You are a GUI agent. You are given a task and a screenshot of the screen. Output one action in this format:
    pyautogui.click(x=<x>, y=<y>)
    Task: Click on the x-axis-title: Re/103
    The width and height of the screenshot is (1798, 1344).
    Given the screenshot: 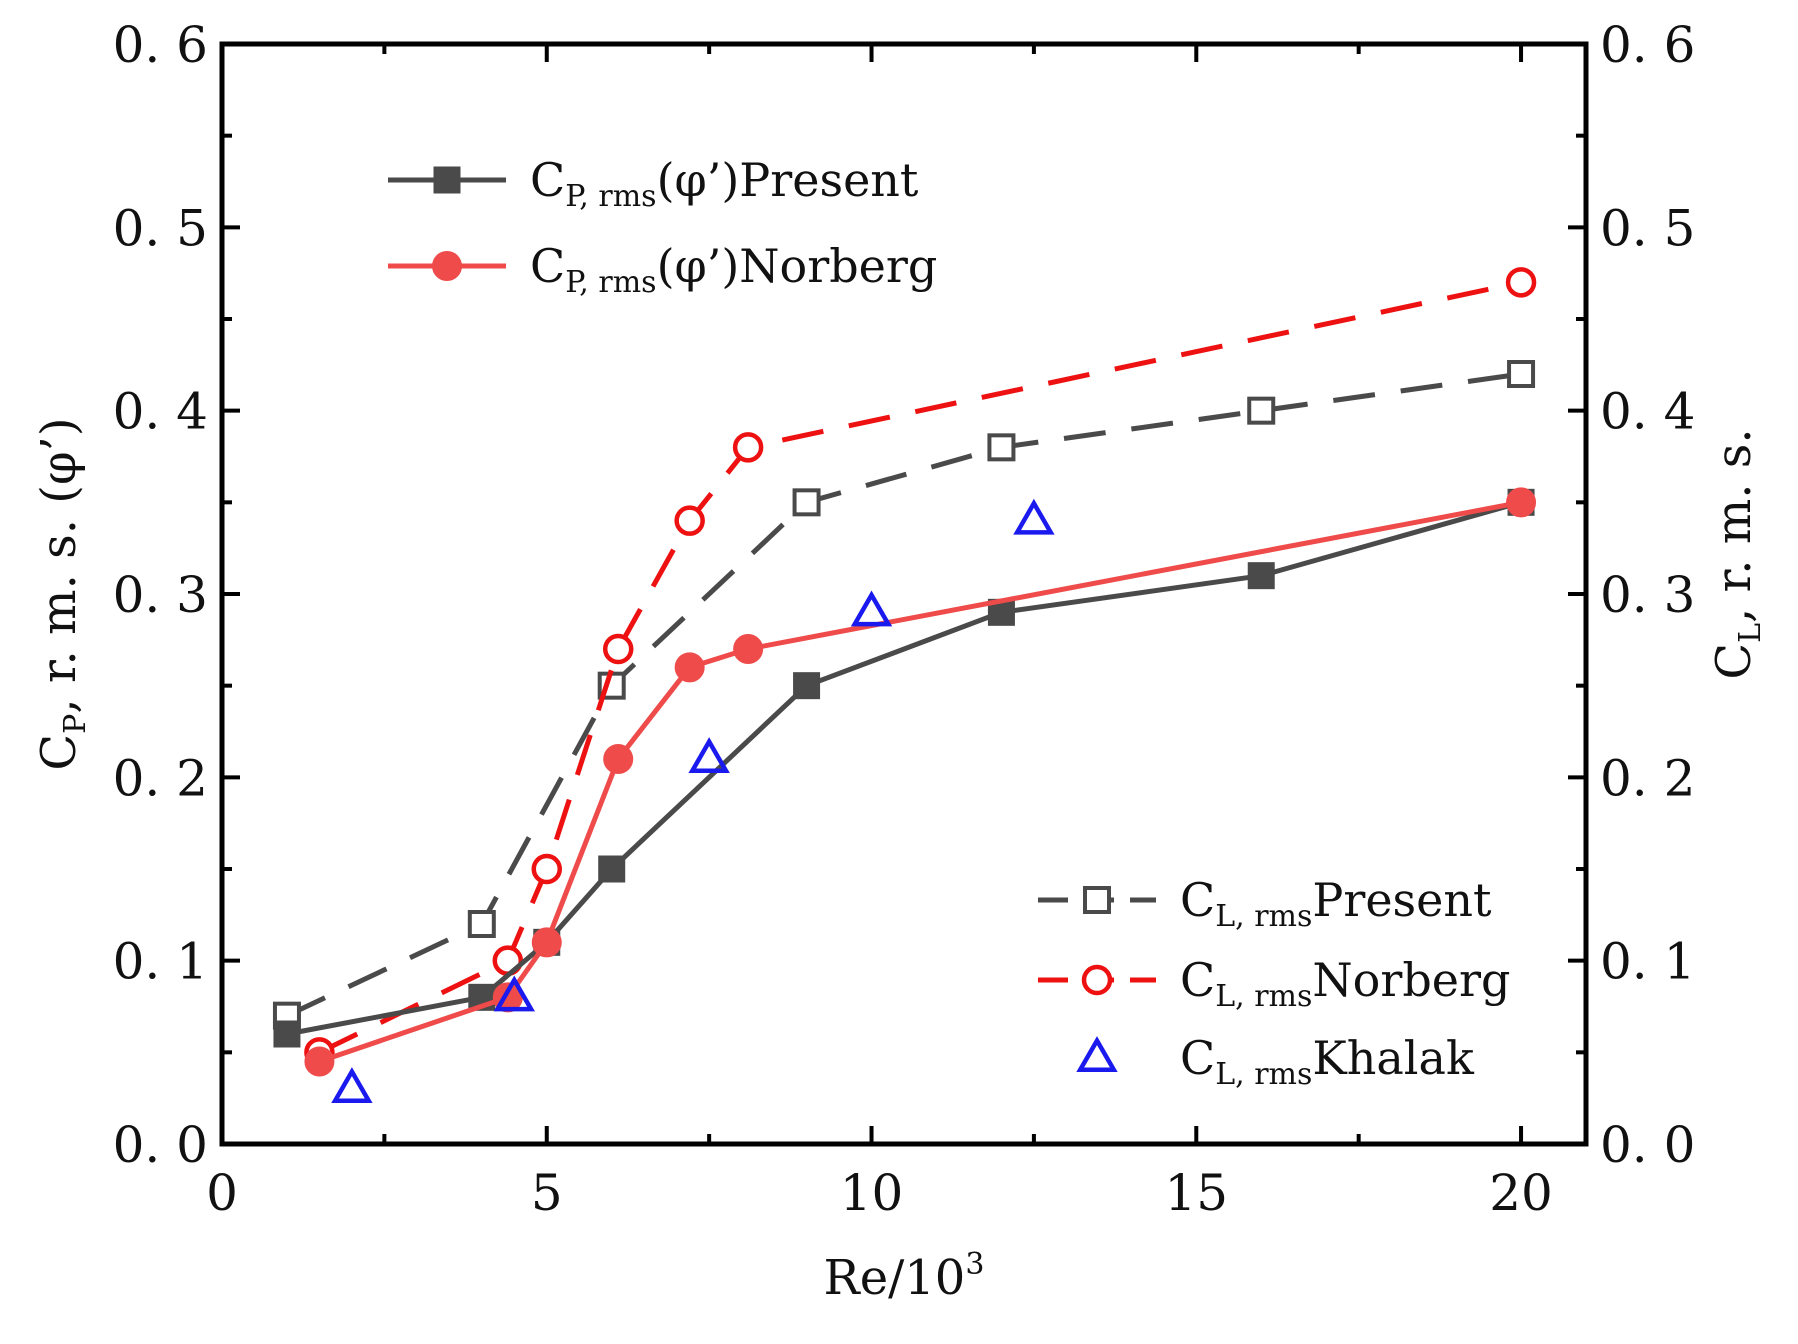 What is the action you would take?
    pyautogui.click(x=904, y=1276)
    